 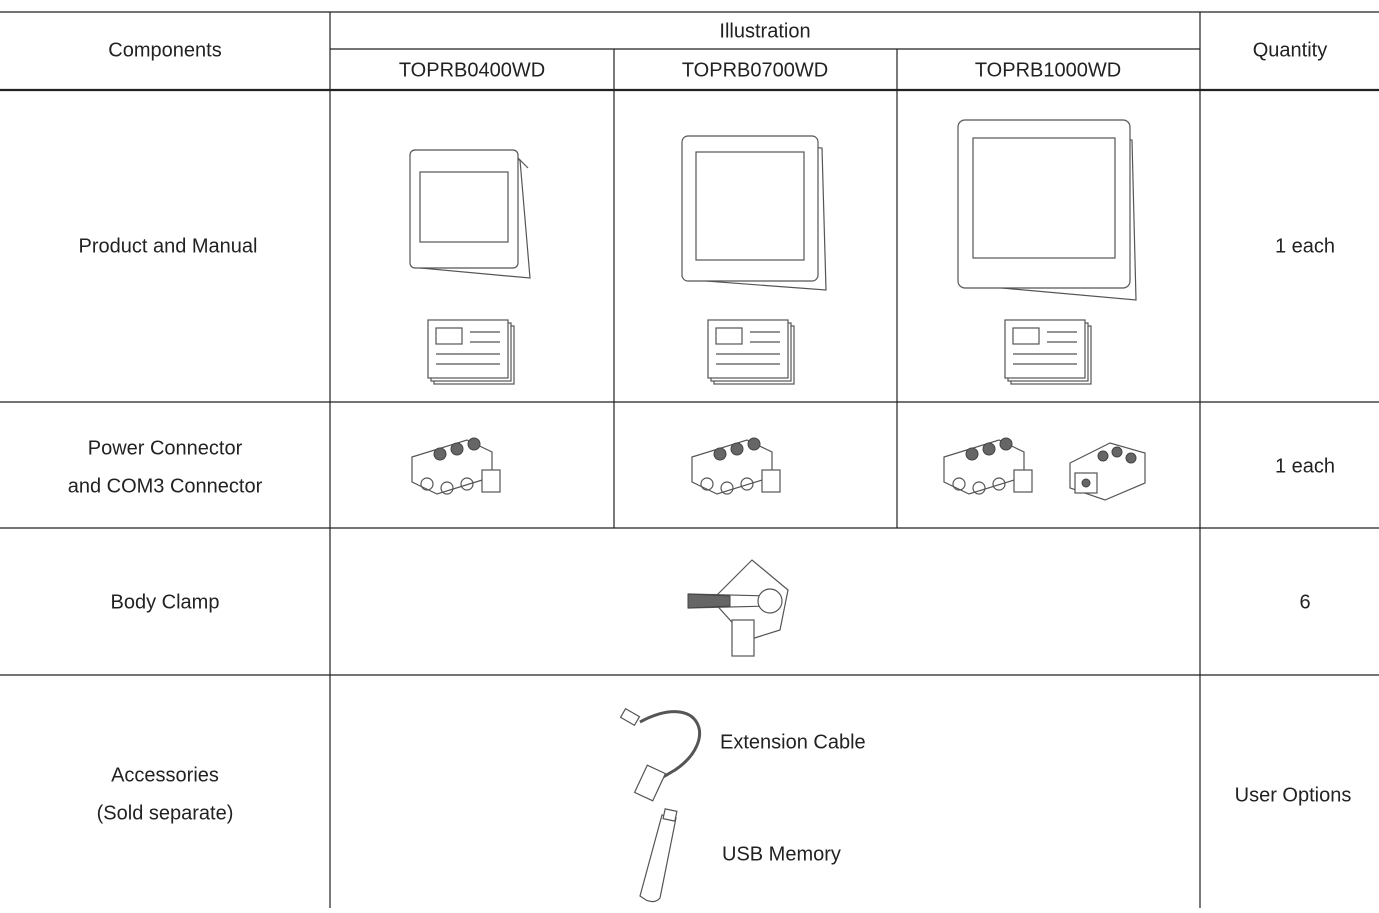 What do you see at coordinates (165, 602) in the screenshot?
I see `component-name: Body Clamp` at bounding box center [165, 602].